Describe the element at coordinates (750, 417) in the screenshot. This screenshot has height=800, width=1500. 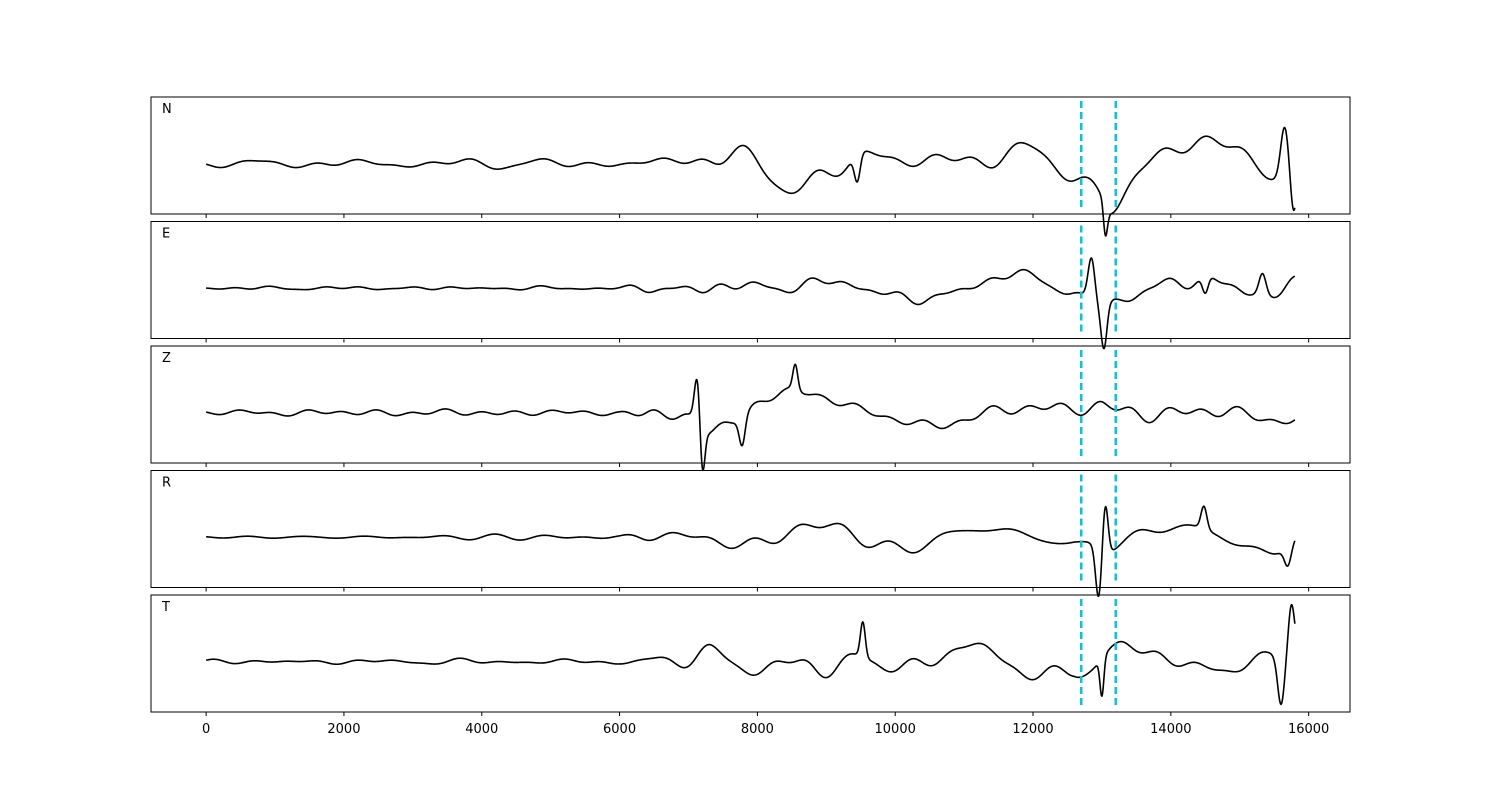
I see `trace-z` at that location.